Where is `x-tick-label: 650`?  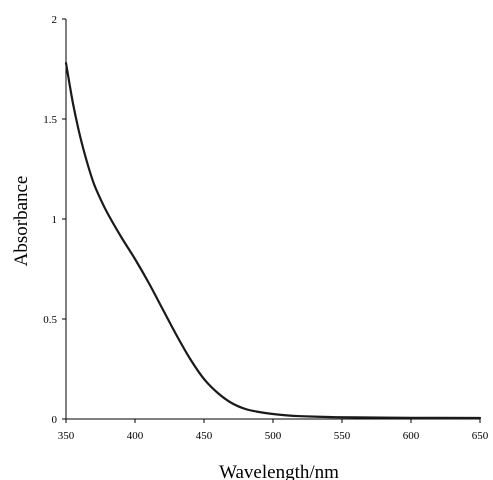
x-tick-label: 650 is located at coordinates (480, 436).